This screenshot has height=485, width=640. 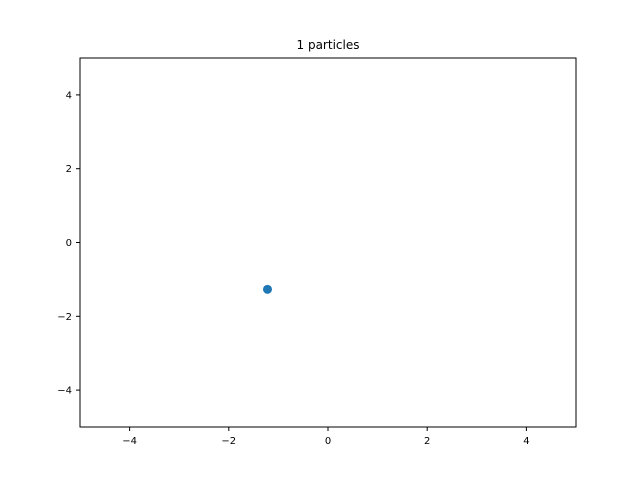 I want to click on chart-title: 1 particles, so click(x=328, y=45).